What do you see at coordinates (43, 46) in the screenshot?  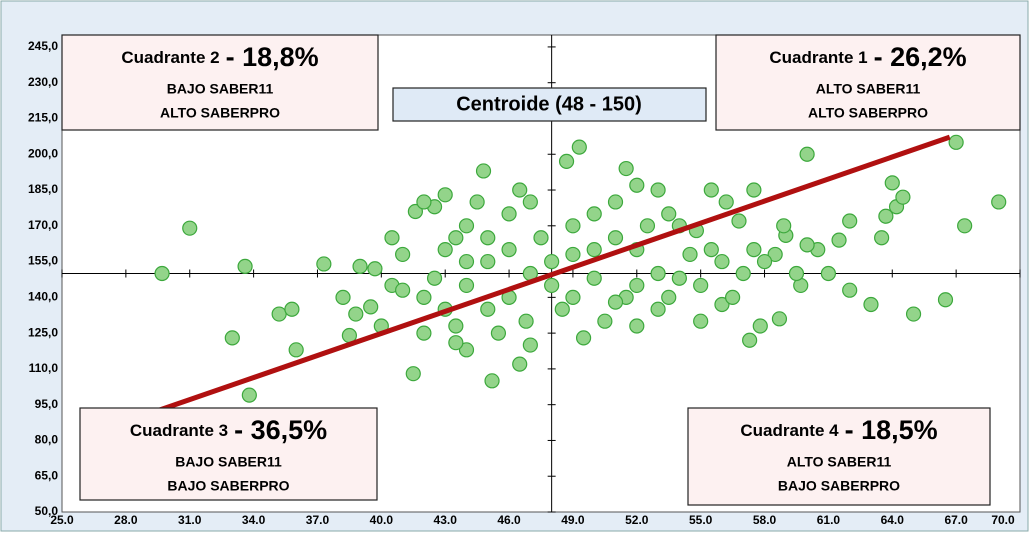 I see `y-tick-label: 245,0` at bounding box center [43, 46].